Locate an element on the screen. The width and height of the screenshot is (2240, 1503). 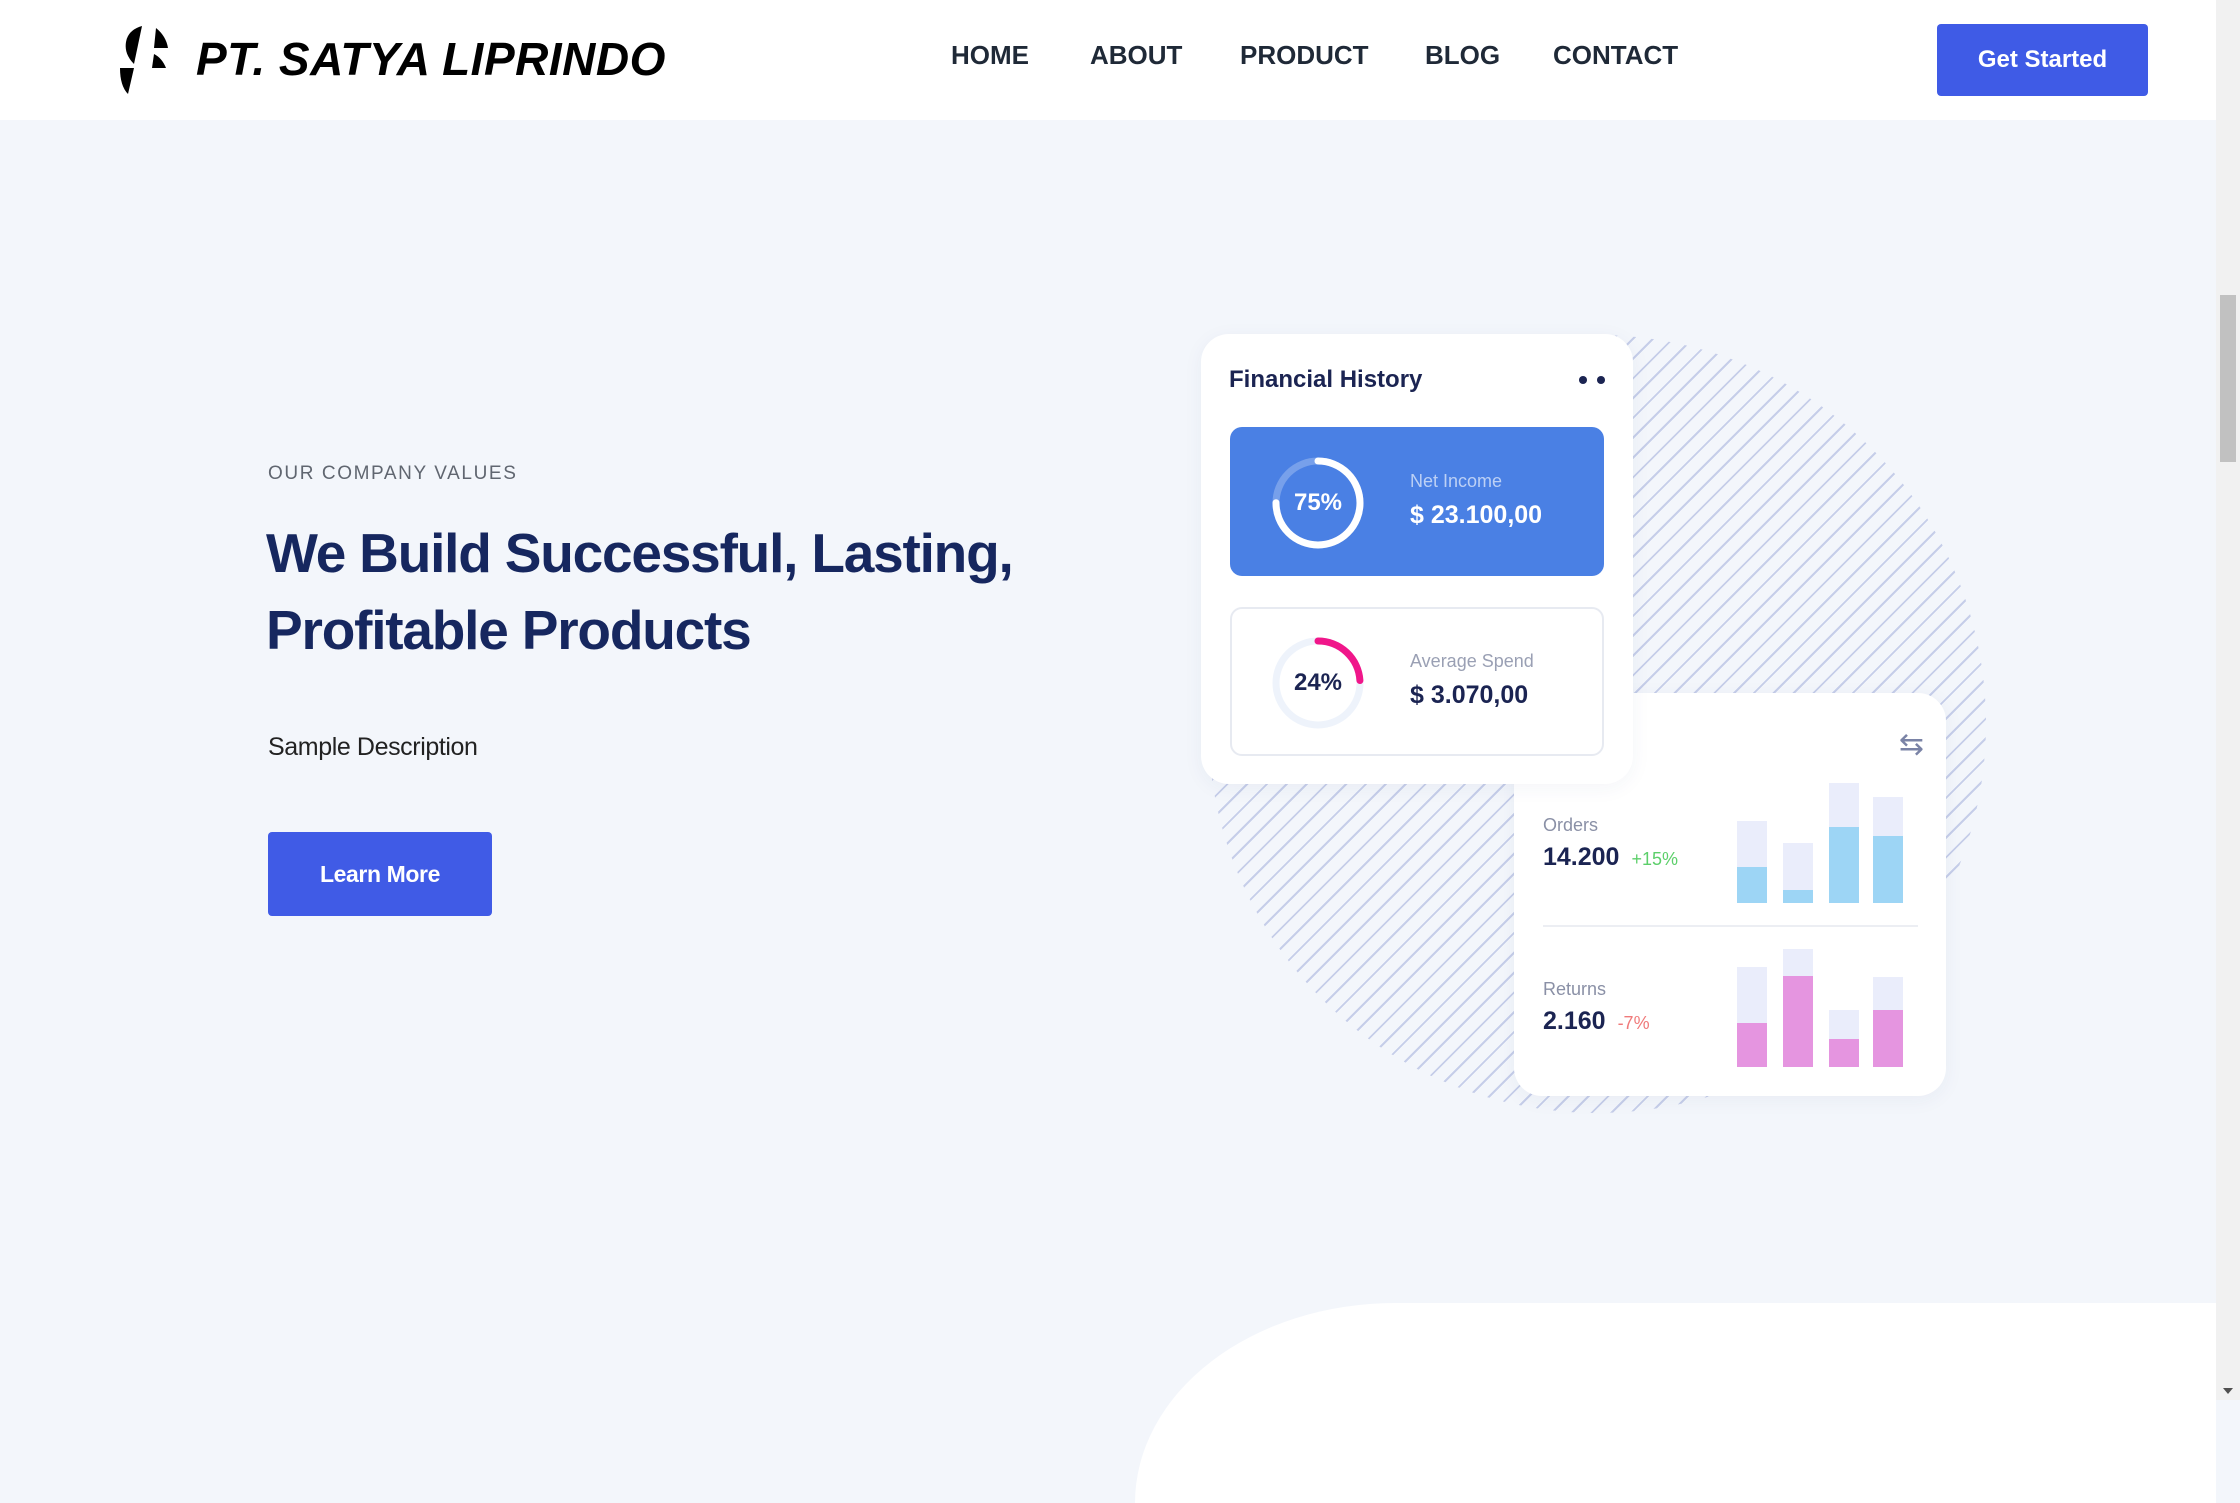
orders-value: 14.200 +15% is located at coordinates (1610, 857).